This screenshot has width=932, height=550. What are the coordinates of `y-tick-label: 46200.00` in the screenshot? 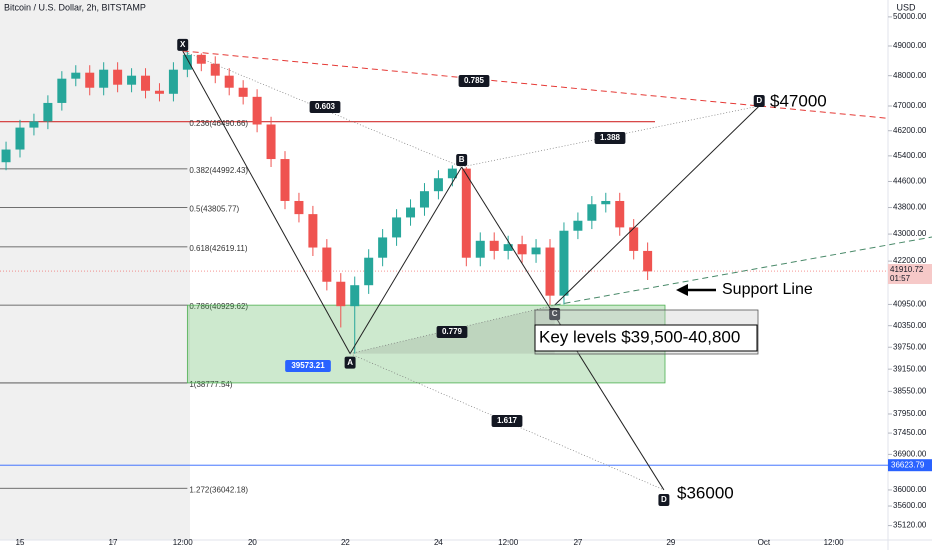 It's located at (910, 130).